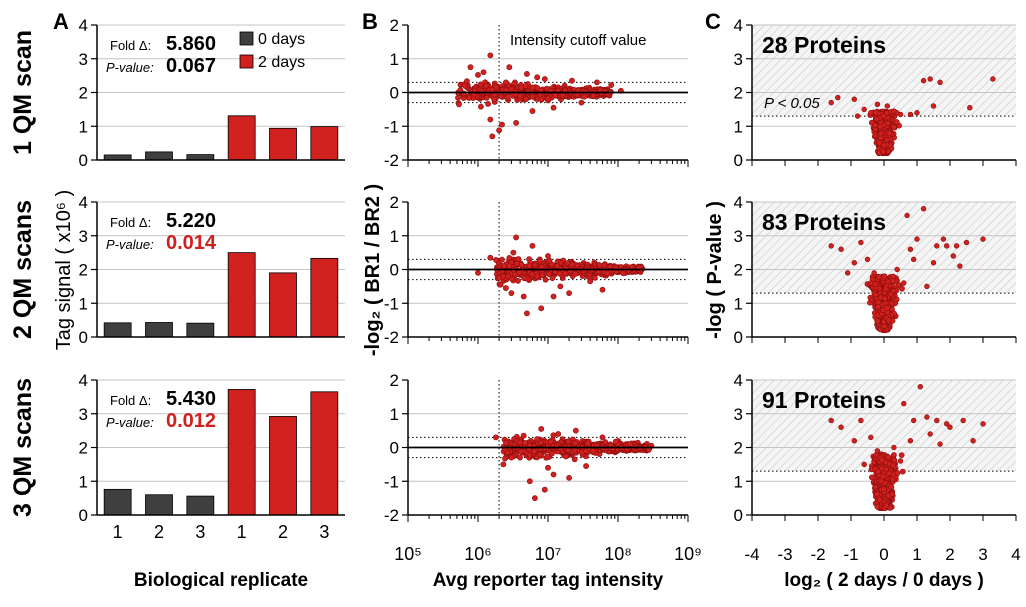 The image size is (1026, 607). I want to click on row-label: 1 QM scan, so click(23, 92).